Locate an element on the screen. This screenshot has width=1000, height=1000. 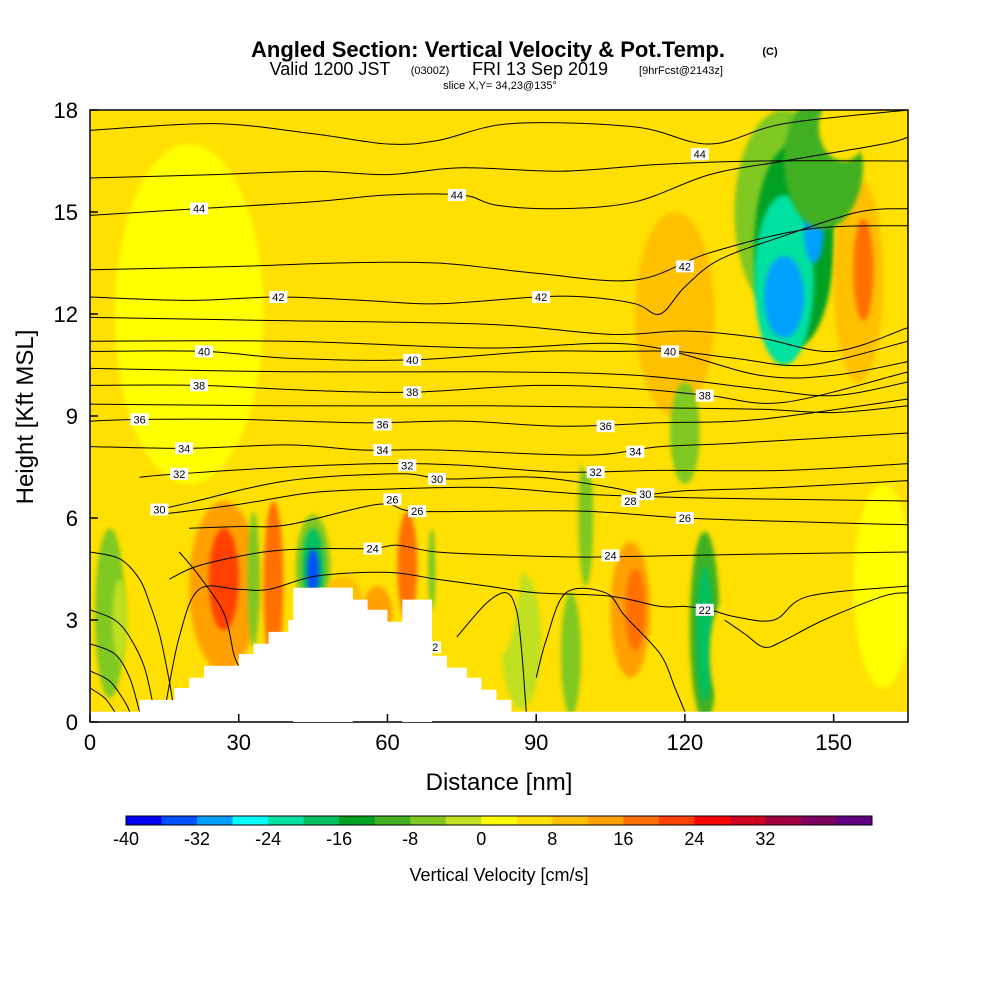
slice-info: slice X,Y= 34,23@135° is located at coordinates (500, 86).